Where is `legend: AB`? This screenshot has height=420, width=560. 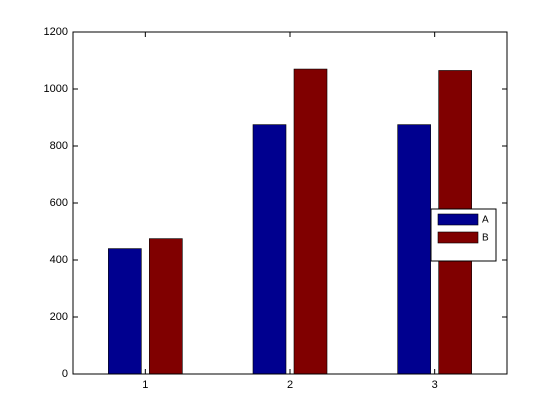 legend: AB is located at coordinates (463, 235).